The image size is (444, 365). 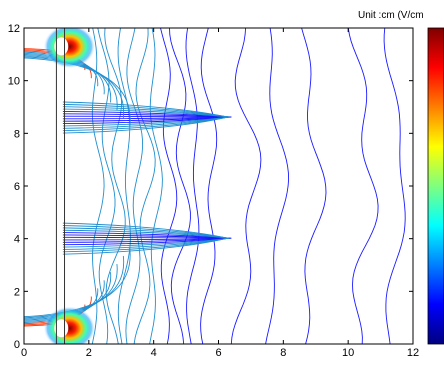 What do you see at coordinates (154, 353) in the screenshot?
I see `x-tick-label: 4` at bounding box center [154, 353].